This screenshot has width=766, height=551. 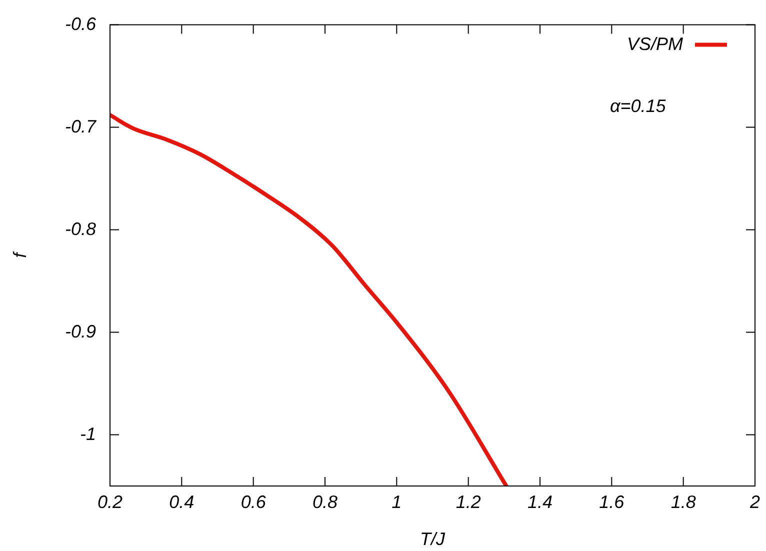 What do you see at coordinates (540, 502) in the screenshot?
I see `x-tick-label: 1.4` at bounding box center [540, 502].